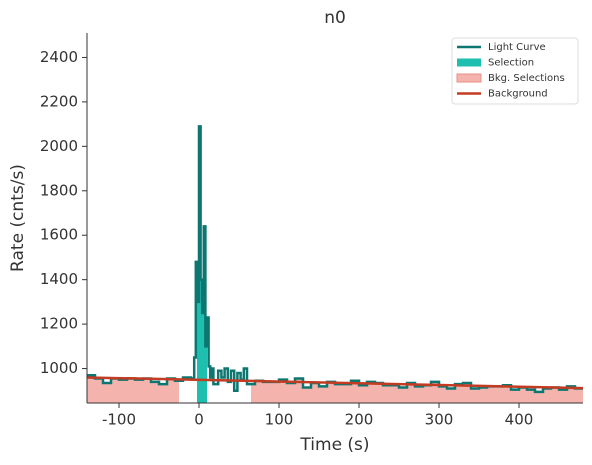 This screenshot has width=592, height=465. I want to click on legend-box, so click(515, 71).